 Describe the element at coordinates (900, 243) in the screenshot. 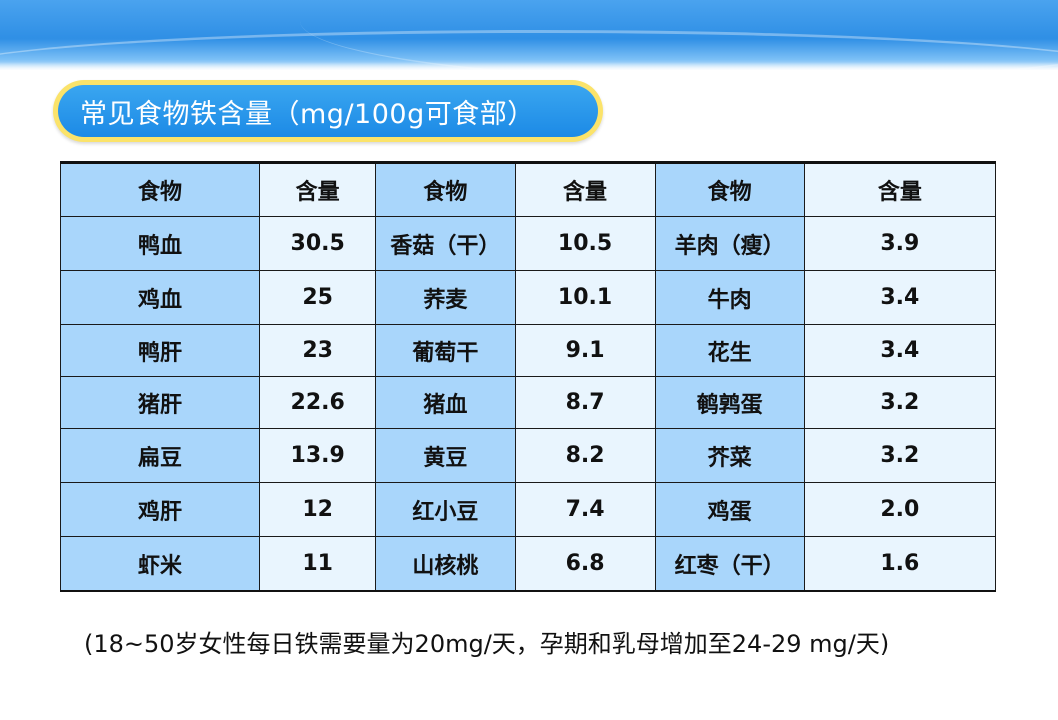

I see `amount-cell: 3.9` at that location.